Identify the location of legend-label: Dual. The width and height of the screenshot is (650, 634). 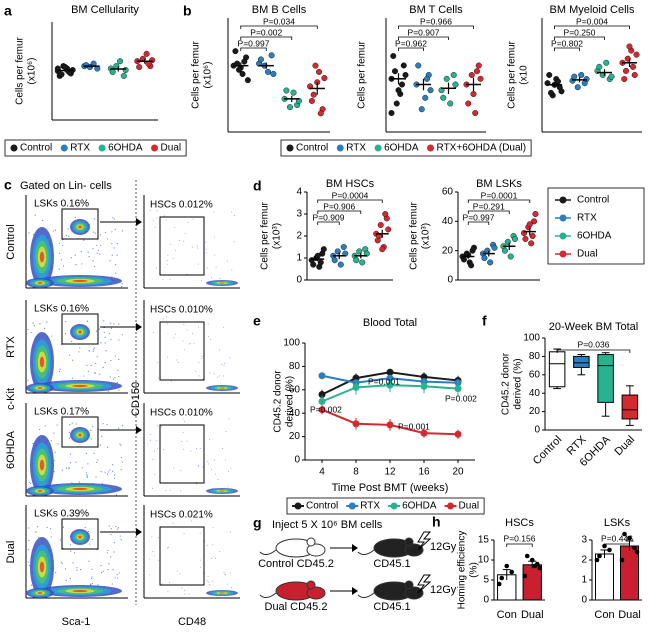
(469, 506).